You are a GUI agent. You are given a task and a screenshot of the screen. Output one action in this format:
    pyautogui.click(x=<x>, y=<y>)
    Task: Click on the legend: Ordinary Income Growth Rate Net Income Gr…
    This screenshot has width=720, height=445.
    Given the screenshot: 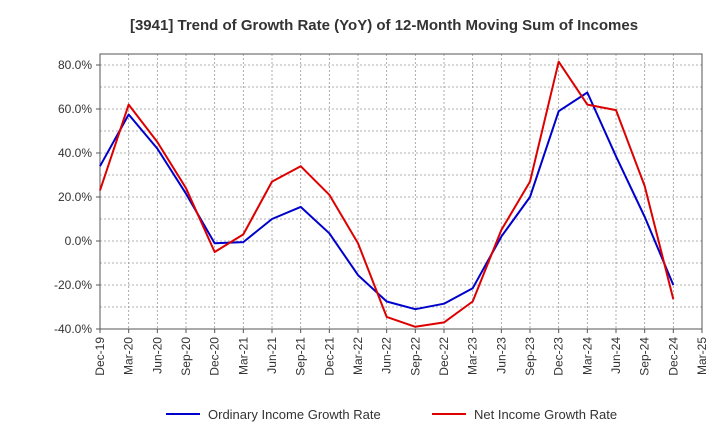 What is the action you would take?
    pyautogui.click(x=391, y=414)
    